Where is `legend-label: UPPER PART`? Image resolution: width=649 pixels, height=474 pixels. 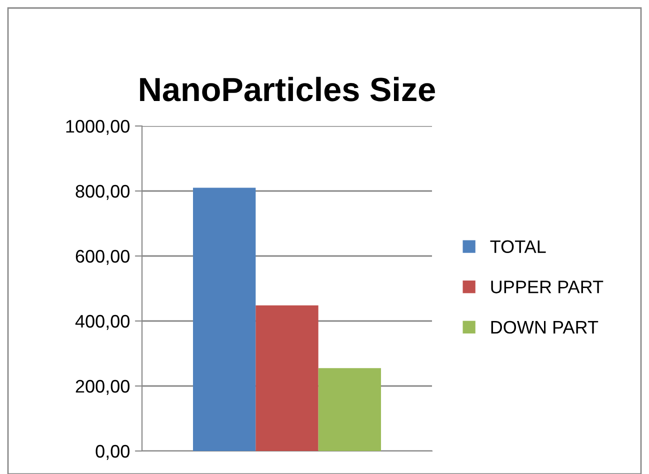
legend-label: UPPER PART is located at coordinates (547, 287).